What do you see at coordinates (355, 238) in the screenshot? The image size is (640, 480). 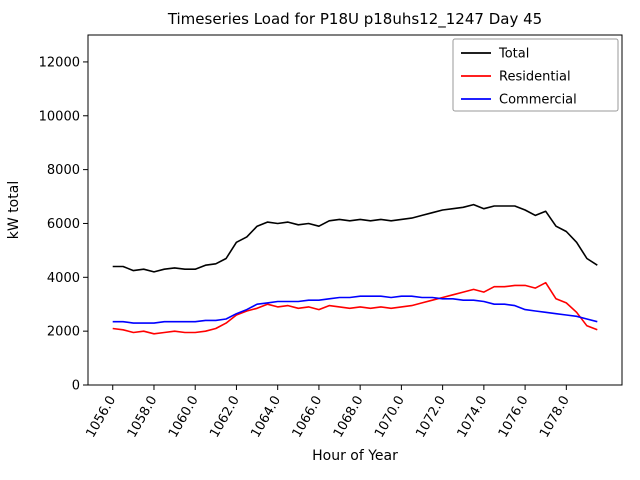 I see `series-line-total` at bounding box center [355, 238].